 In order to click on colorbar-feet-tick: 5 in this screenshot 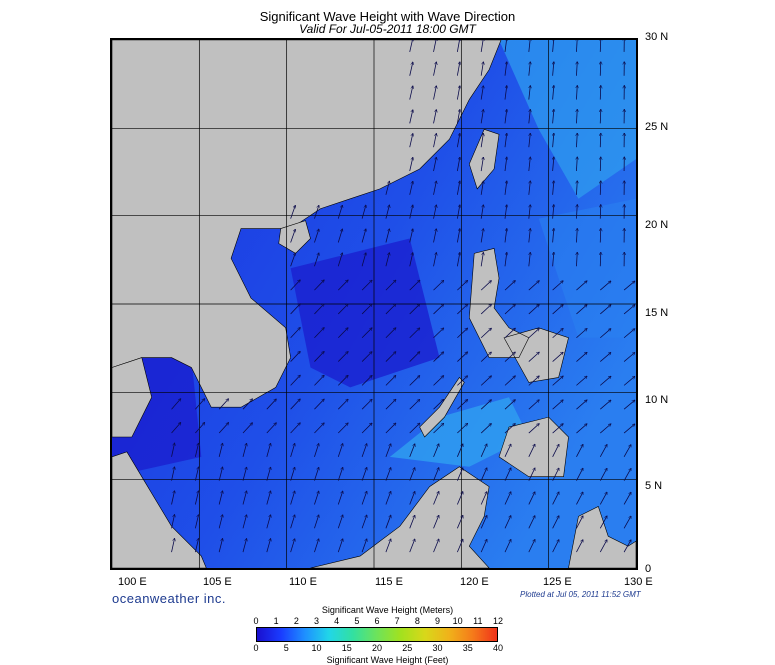, I will do `click(286, 648)`.